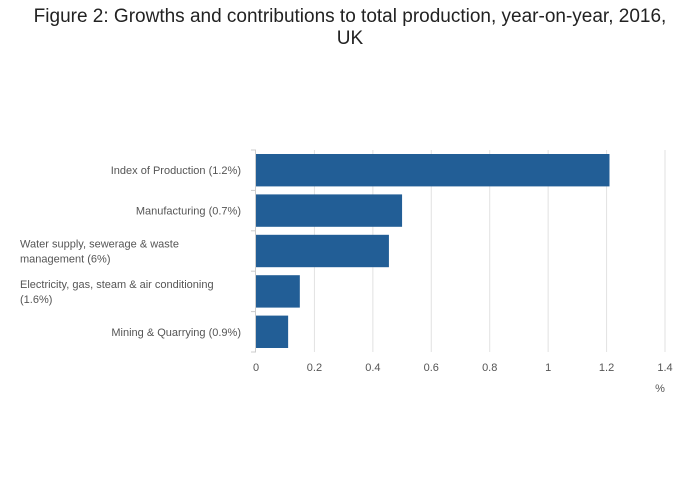 This screenshot has height=502, width=700. Describe the element at coordinates (36, 300) in the screenshot. I see `category-label: (1.6%)` at that location.